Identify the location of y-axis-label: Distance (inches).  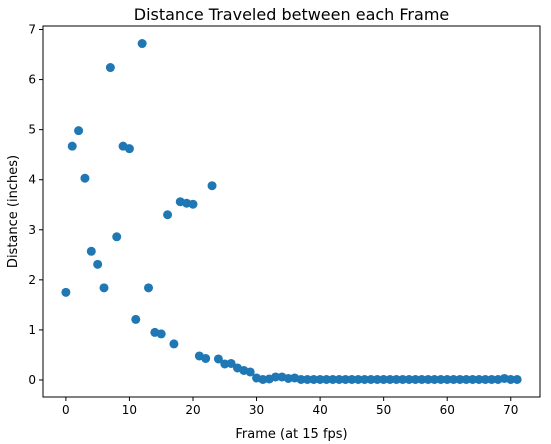
(13, 211).